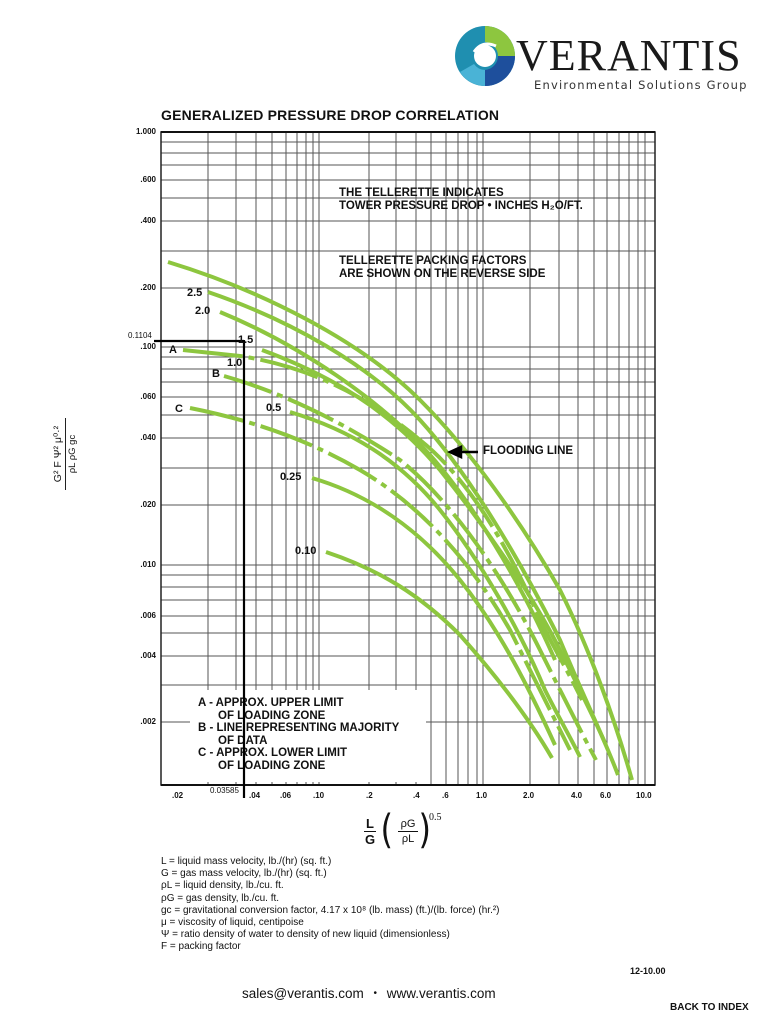  I want to click on x-tick: 4.0, so click(577, 795).